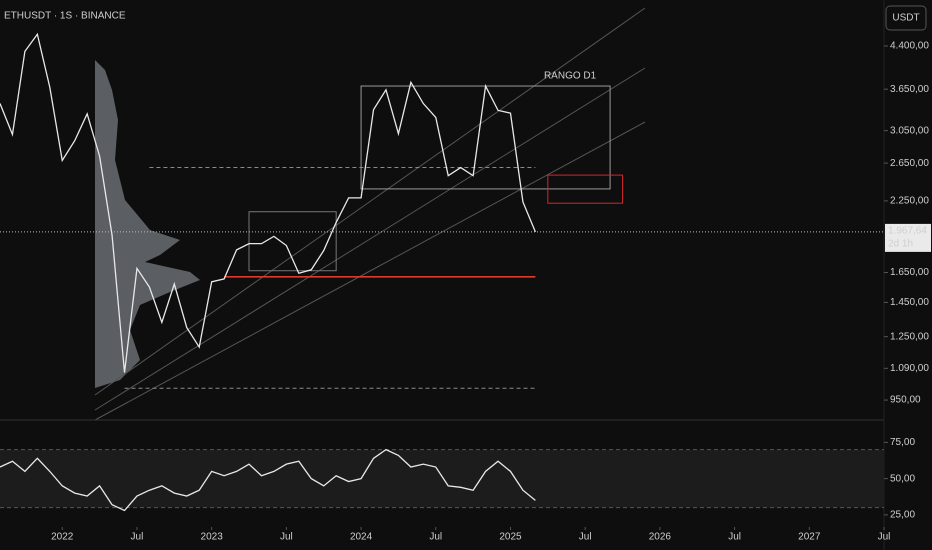 This screenshot has height=550, width=932. Describe the element at coordinates (909, 46) in the screenshot. I see `y-tick-label: 4.400,00` at that location.